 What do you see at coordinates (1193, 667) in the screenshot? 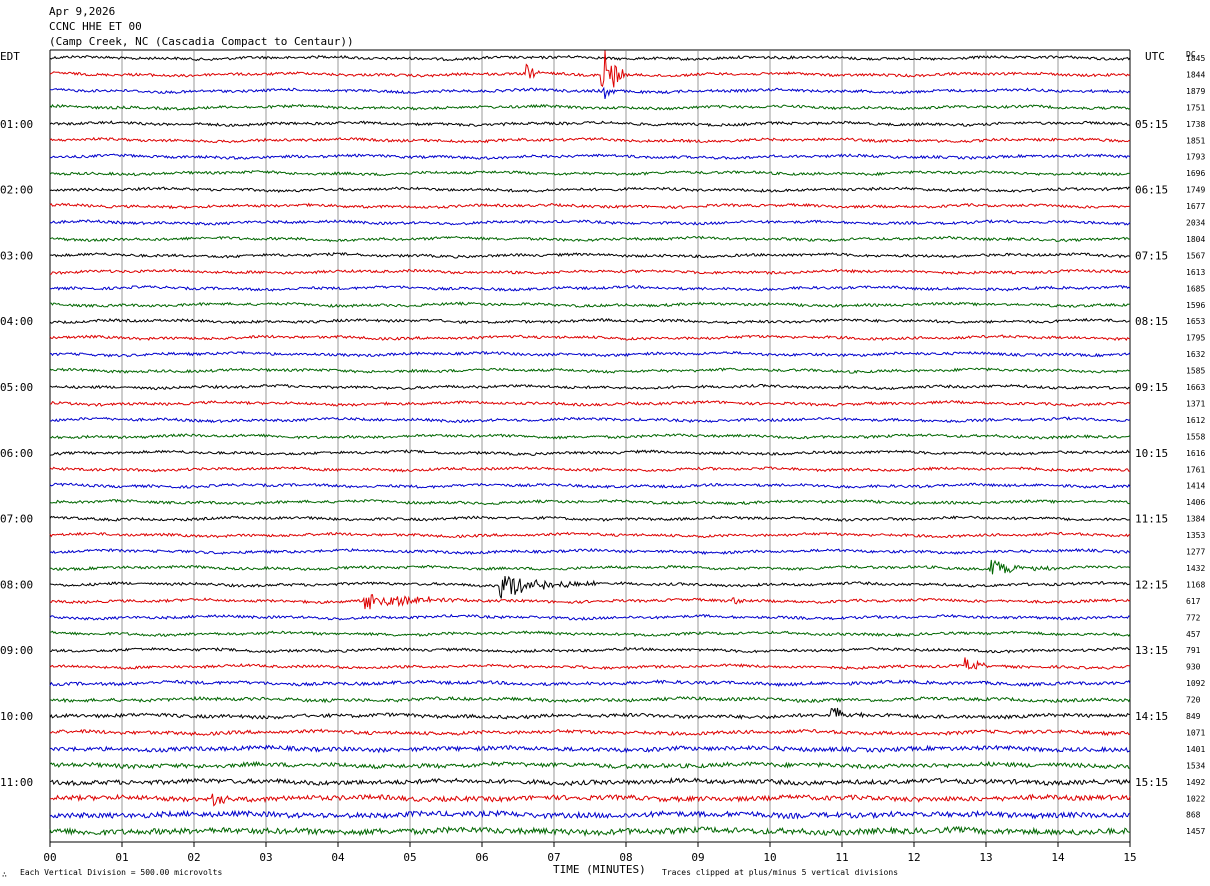
I see `dc-offset-label: 930` at bounding box center [1193, 667].